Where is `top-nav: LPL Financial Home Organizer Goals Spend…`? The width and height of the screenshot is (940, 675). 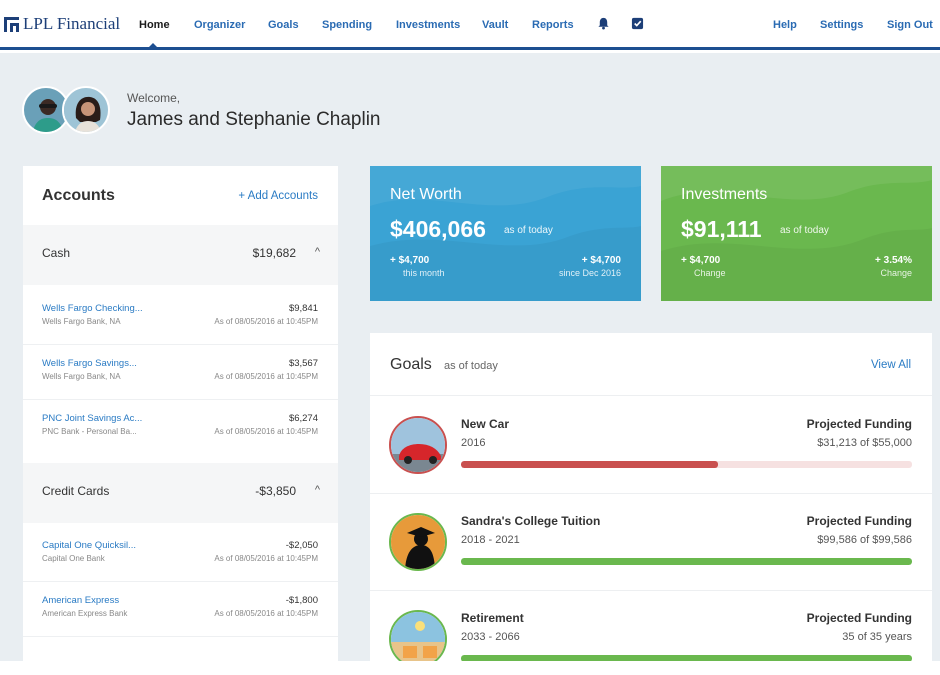
top-nav: LPL Financial Home Organizer Goals Spend… is located at coordinates (470, 25).